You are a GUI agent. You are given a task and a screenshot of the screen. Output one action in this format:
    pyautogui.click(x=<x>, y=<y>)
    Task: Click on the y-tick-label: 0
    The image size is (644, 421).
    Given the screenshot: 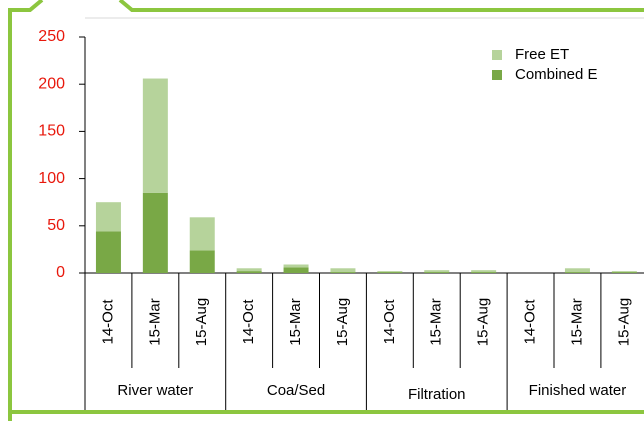 What is the action you would take?
    pyautogui.click(x=60, y=272)
    